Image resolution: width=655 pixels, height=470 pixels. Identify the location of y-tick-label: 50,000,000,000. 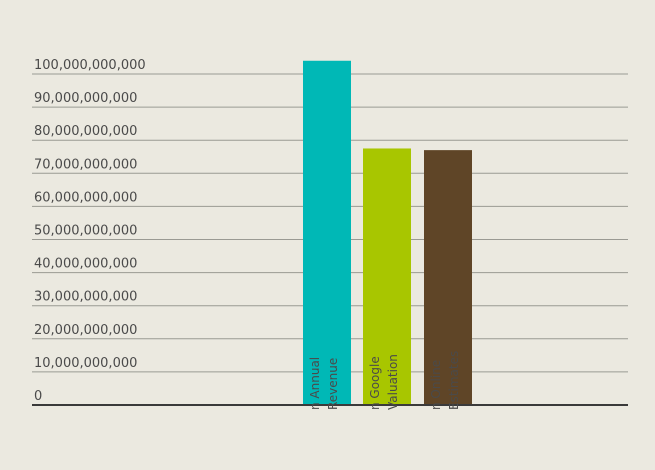
(85, 231).